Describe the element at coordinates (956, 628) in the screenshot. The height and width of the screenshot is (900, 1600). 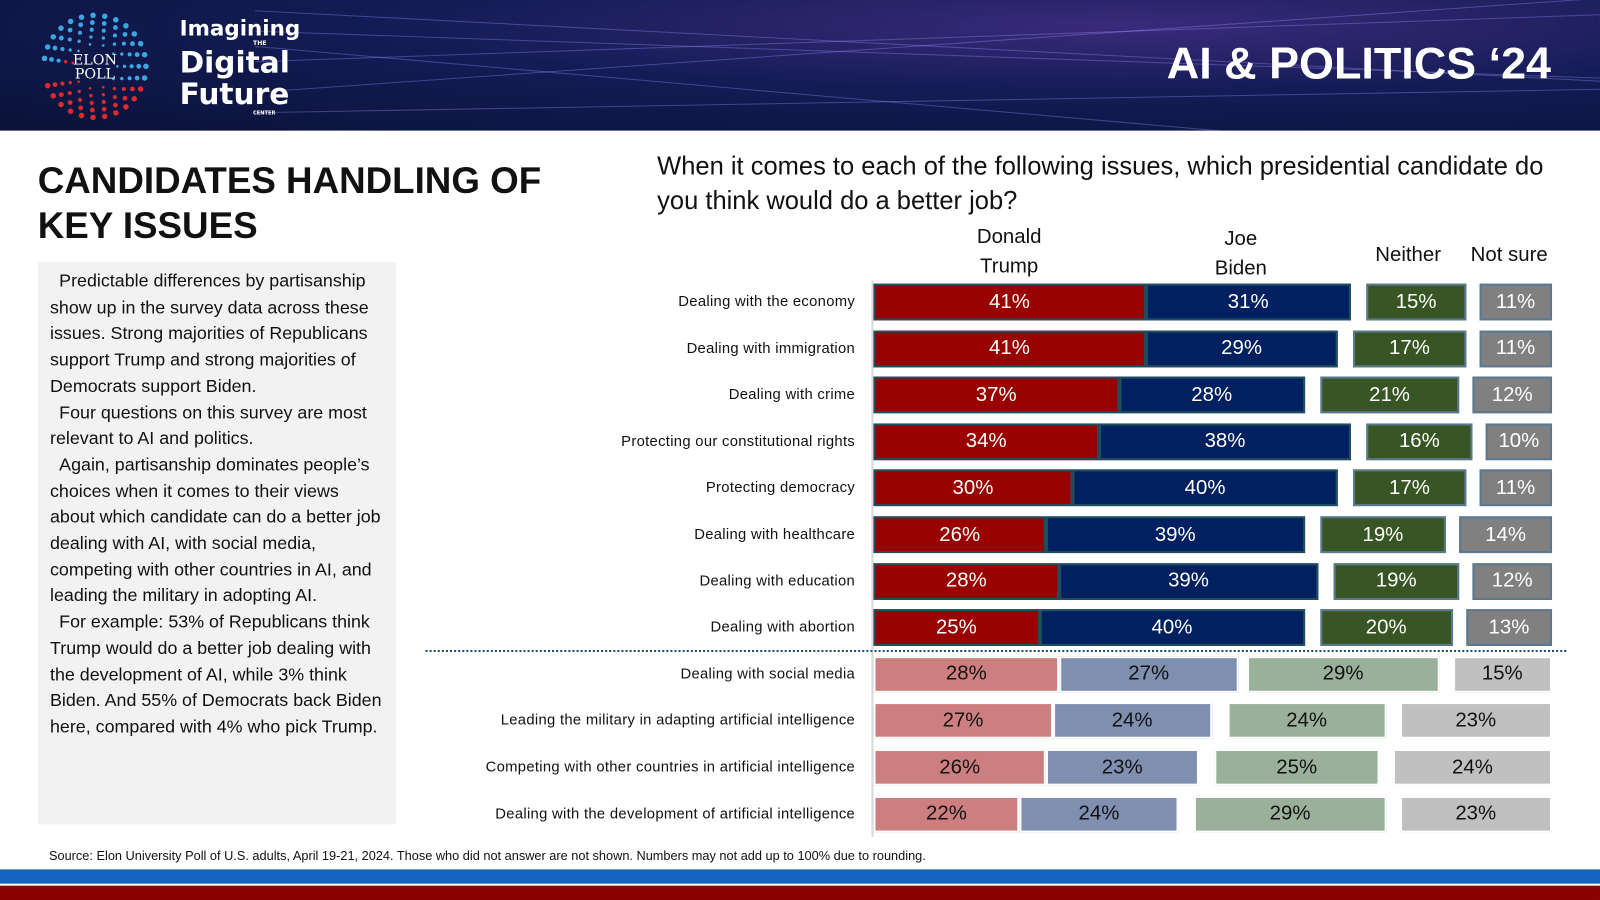
I see `bar-trump: 25%` at that location.